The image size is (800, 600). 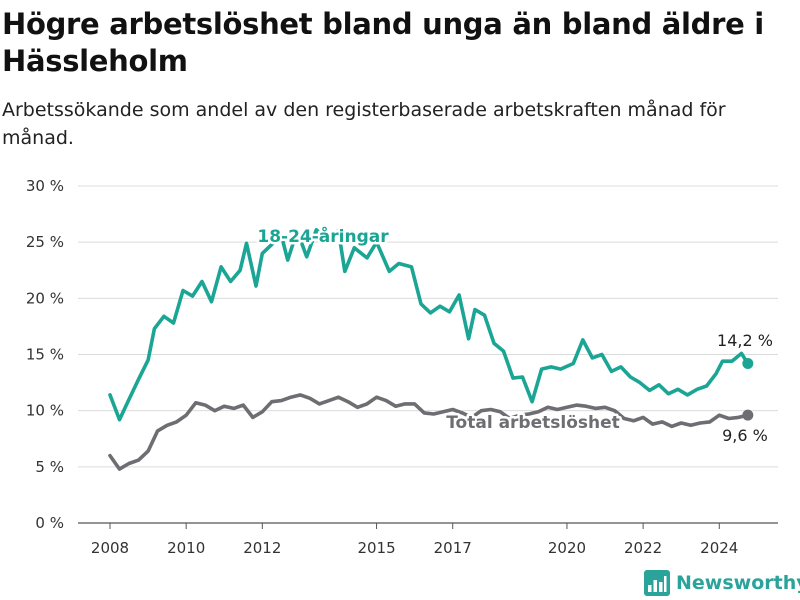 What do you see at coordinates (376, 548) in the screenshot?
I see `x-tick-label: 2015` at bounding box center [376, 548].